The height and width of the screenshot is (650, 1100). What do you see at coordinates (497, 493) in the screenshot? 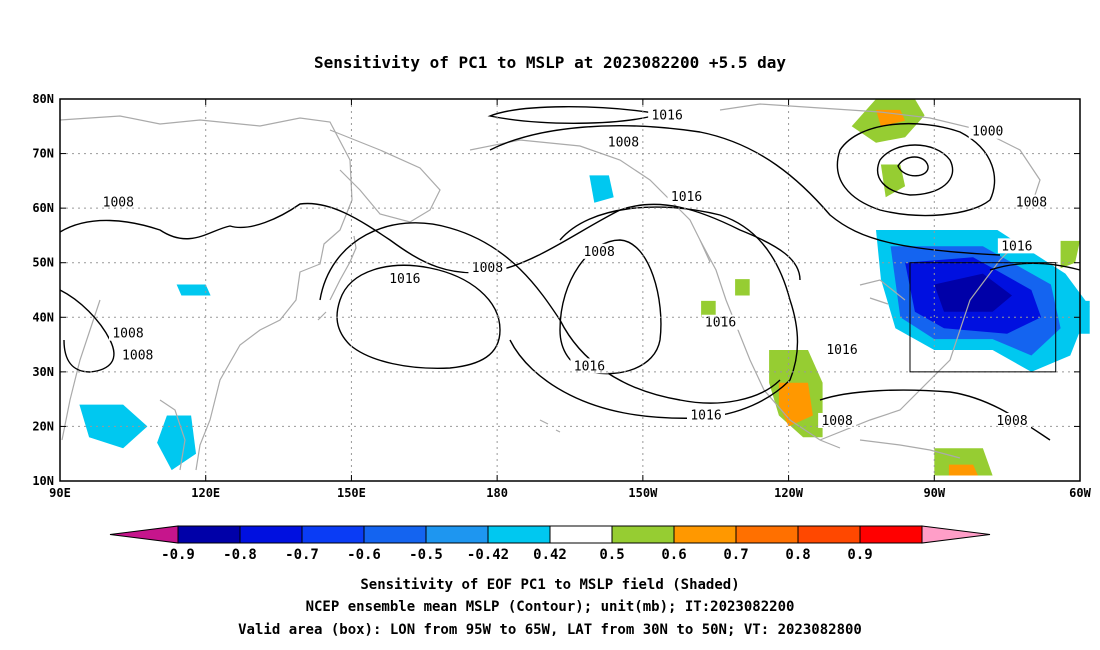
I see `lon-tick-label: 180` at bounding box center [497, 493].